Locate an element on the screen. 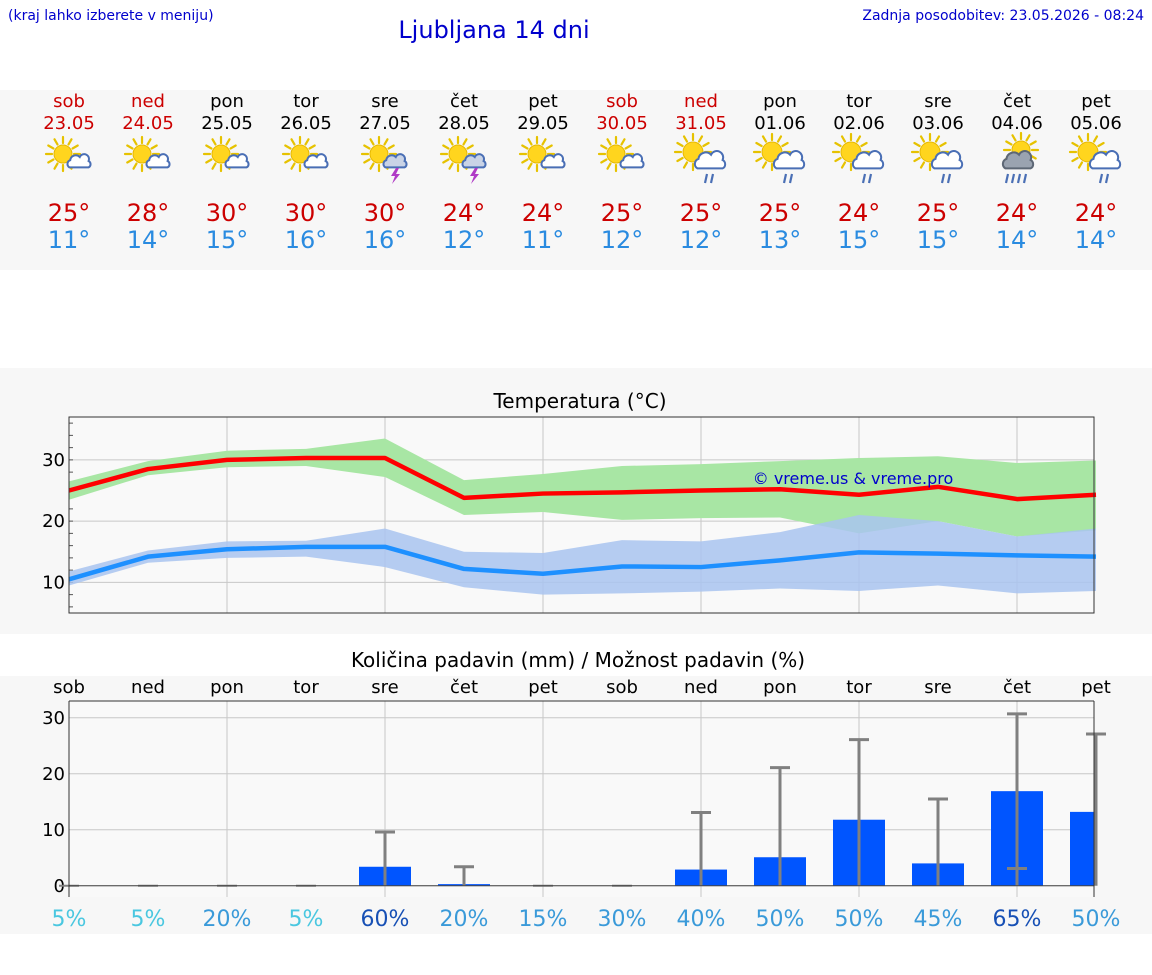 This screenshot has height=975, width=1152. day-date: 30.05 is located at coordinates (622, 123).